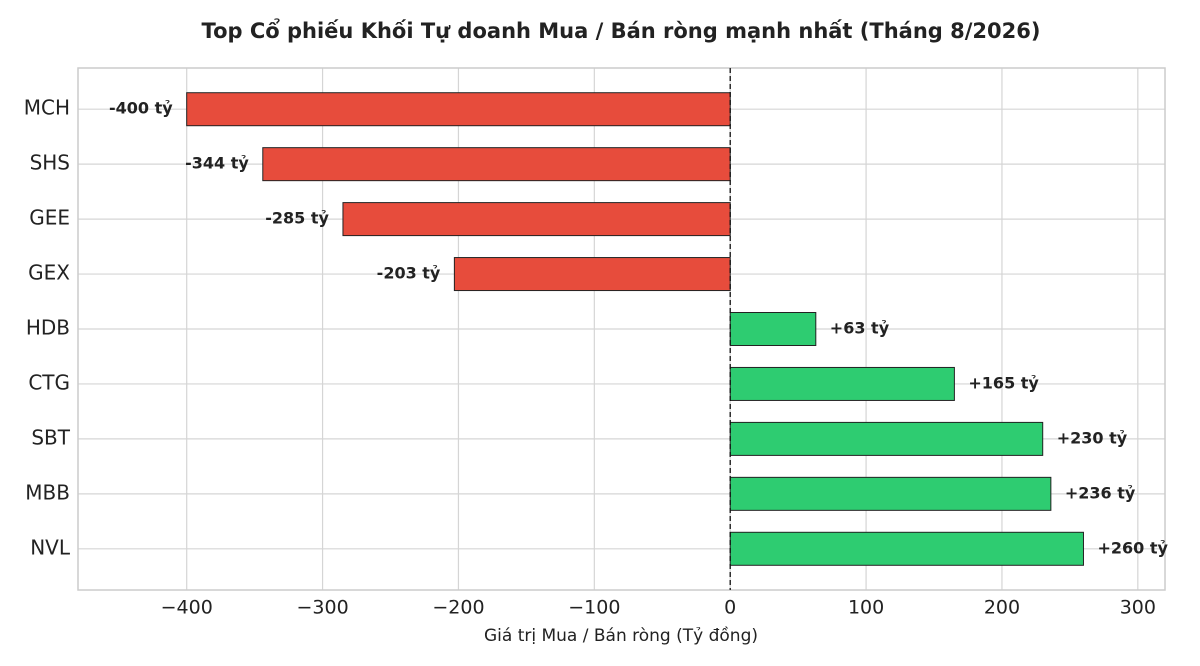 Image resolution: width=1200 pixels, height=666 pixels. Describe the element at coordinates (730, 608) in the screenshot. I see `x-tick-label: 0` at that location.